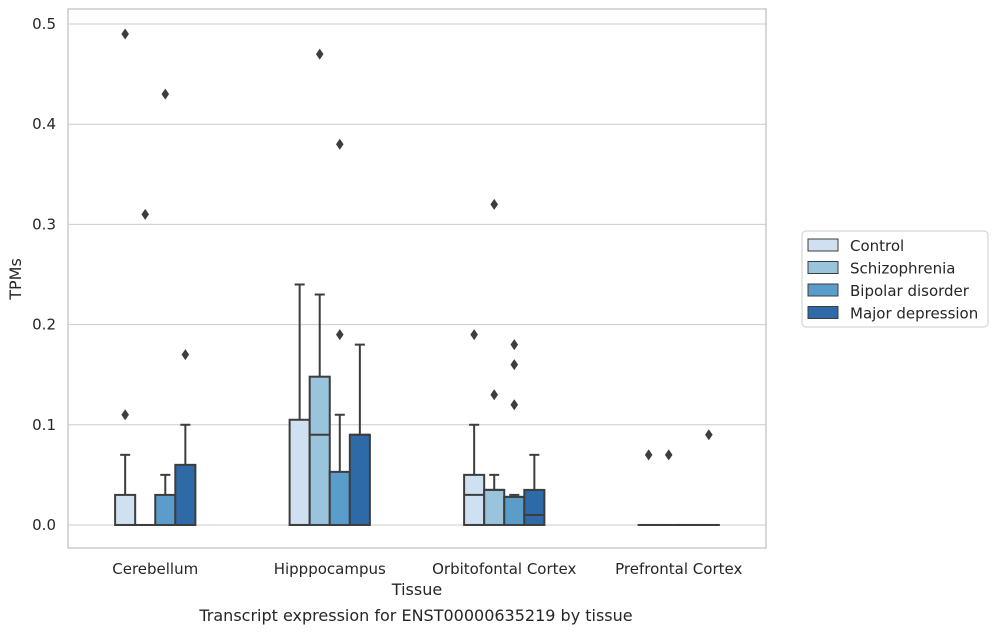  Describe the element at coordinates (910, 291) in the screenshot. I see `legend-label: Bipolar disorder` at that location.